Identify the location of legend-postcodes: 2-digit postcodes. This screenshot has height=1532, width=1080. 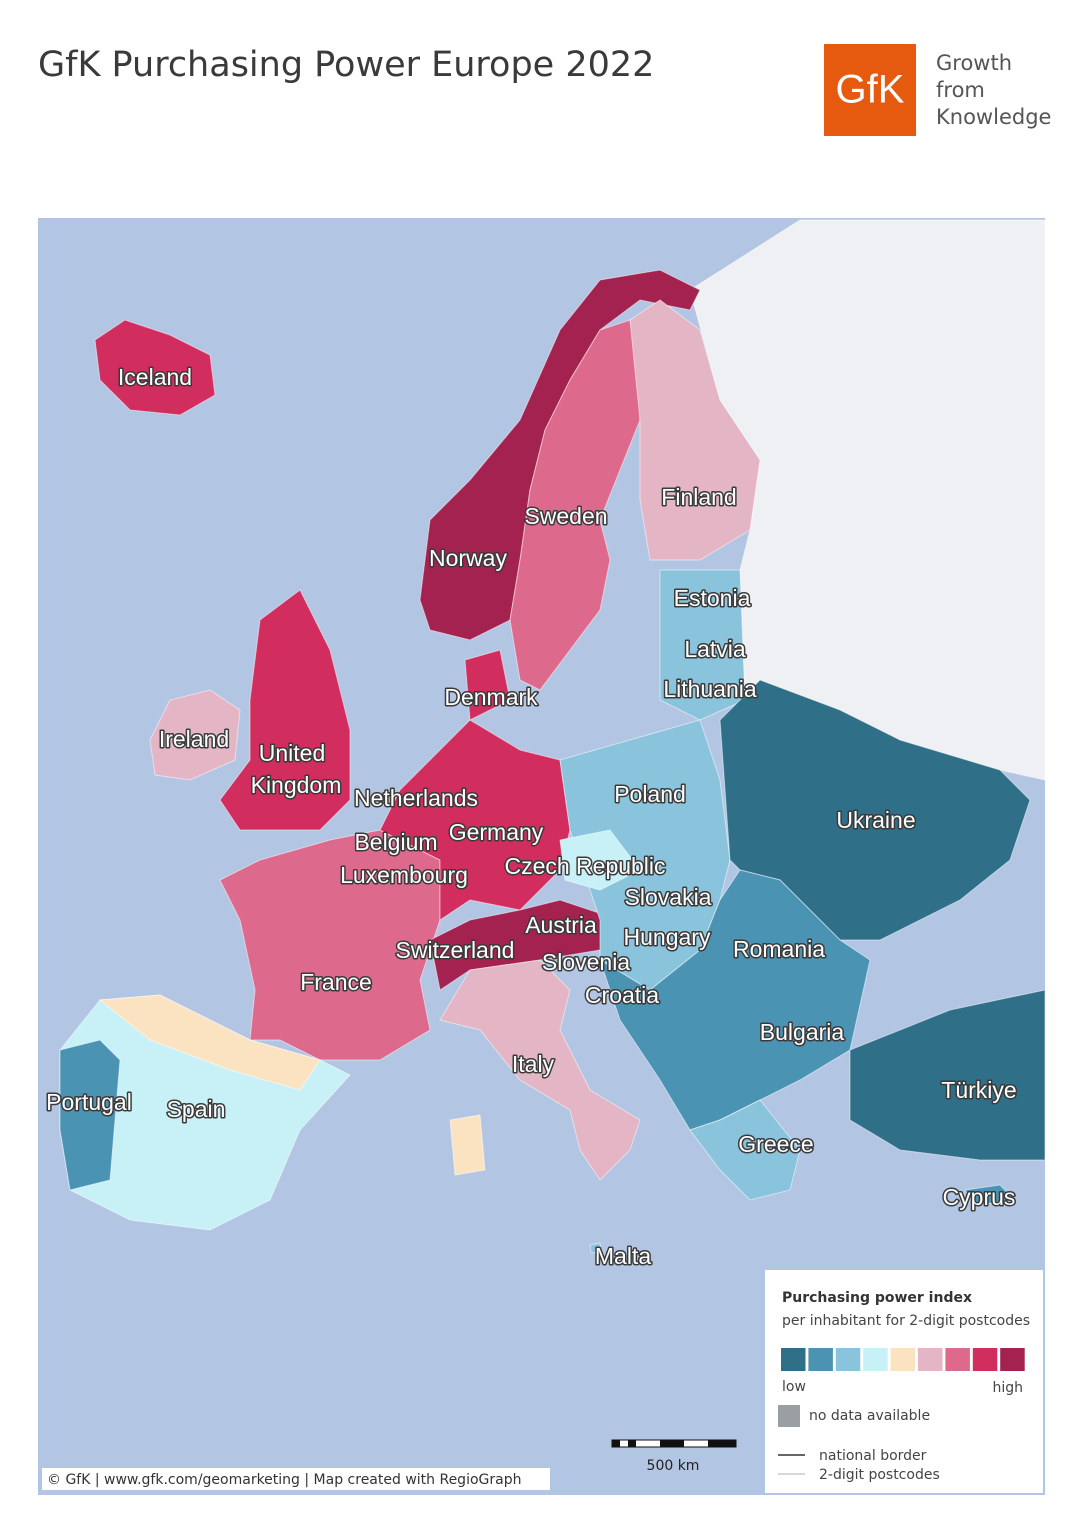
(879, 1475).